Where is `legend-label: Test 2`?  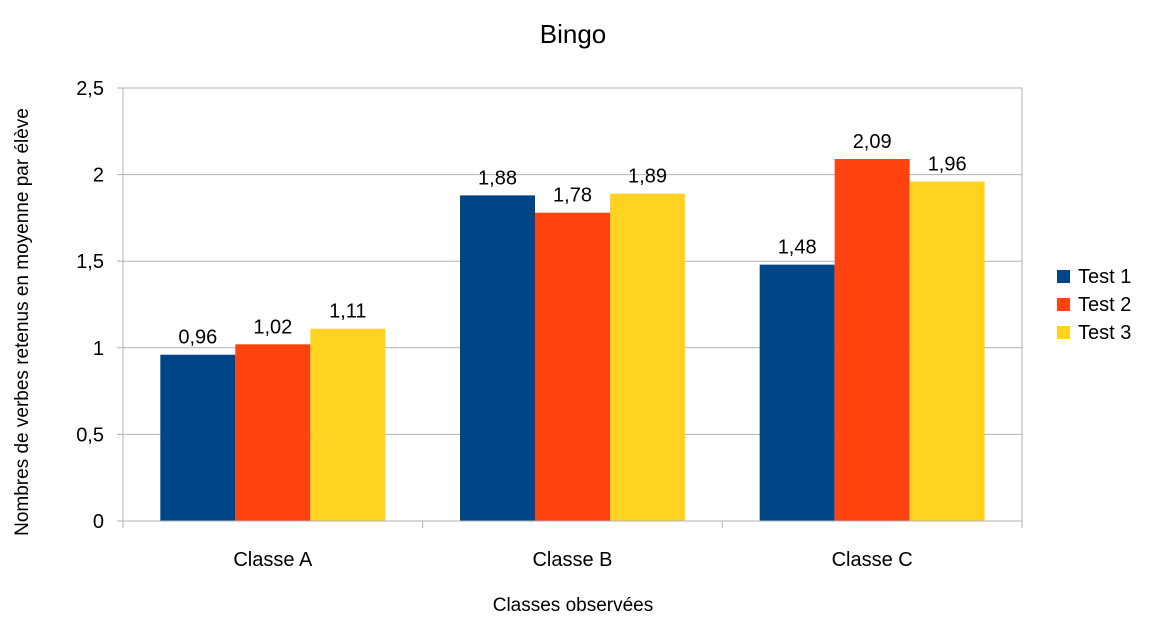 legend-label: Test 2 is located at coordinates (1104, 305).